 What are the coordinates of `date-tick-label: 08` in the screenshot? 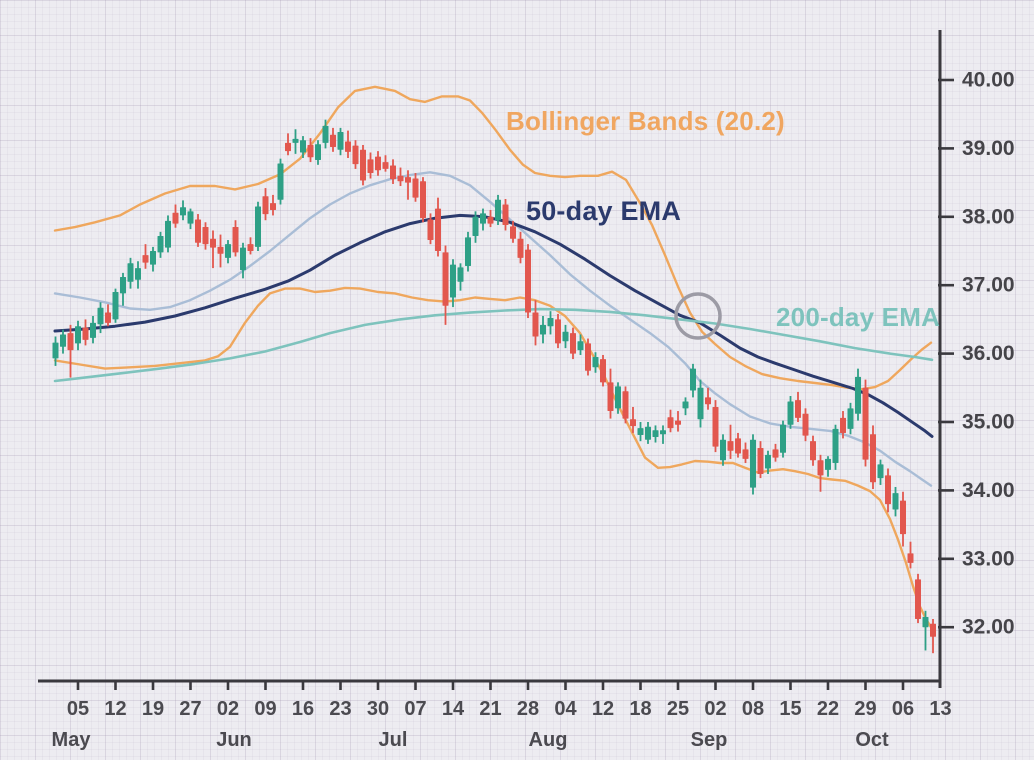 It's located at (753, 709).